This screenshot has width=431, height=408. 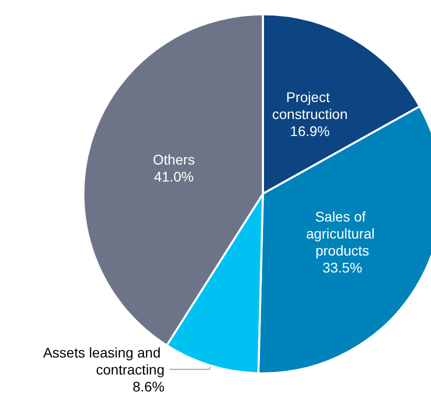 I want to click on data-label: 41.0%, so click(x=174, y=176).